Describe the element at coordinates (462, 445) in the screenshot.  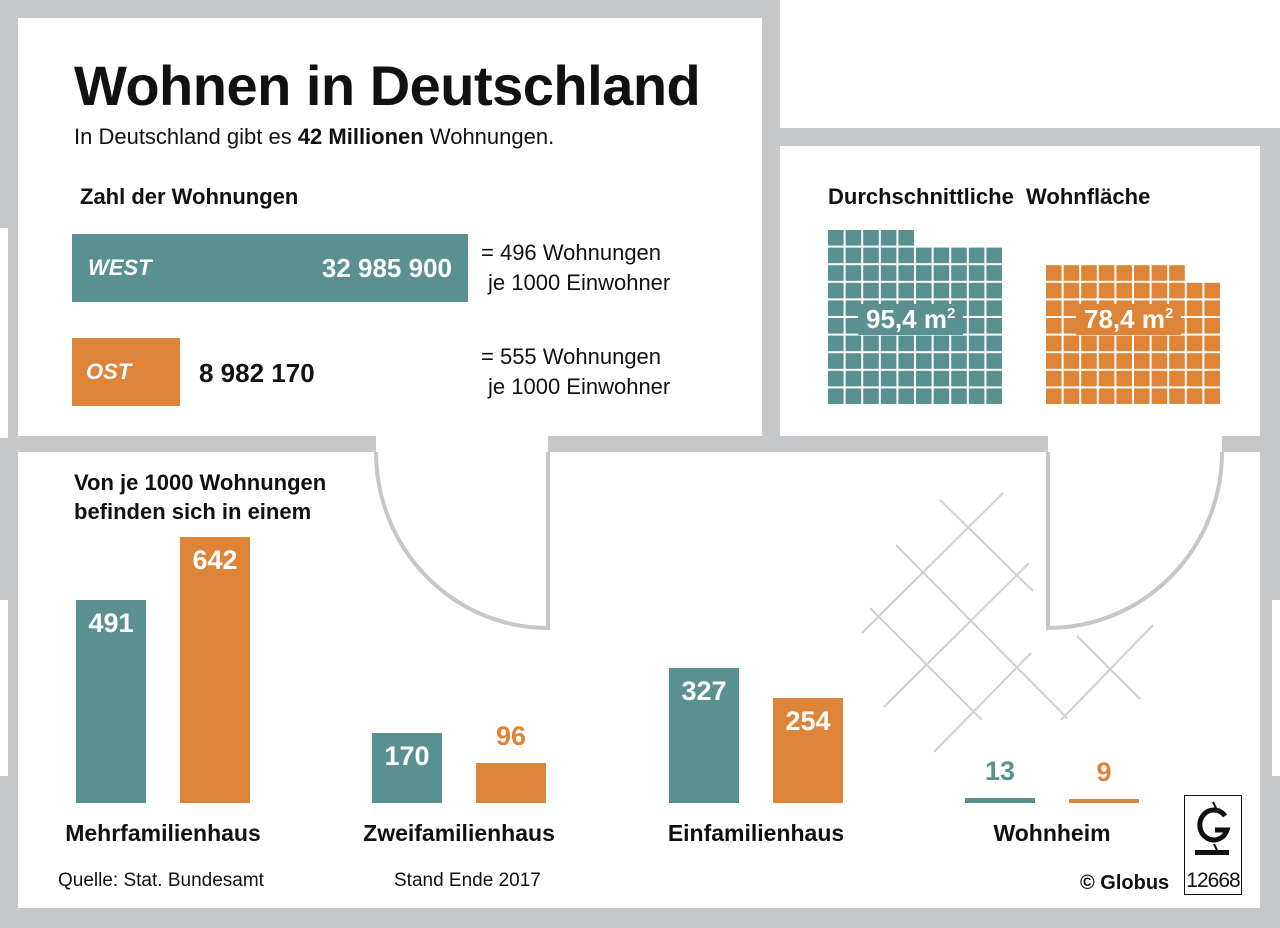
I see `door-opening-left` at that location.